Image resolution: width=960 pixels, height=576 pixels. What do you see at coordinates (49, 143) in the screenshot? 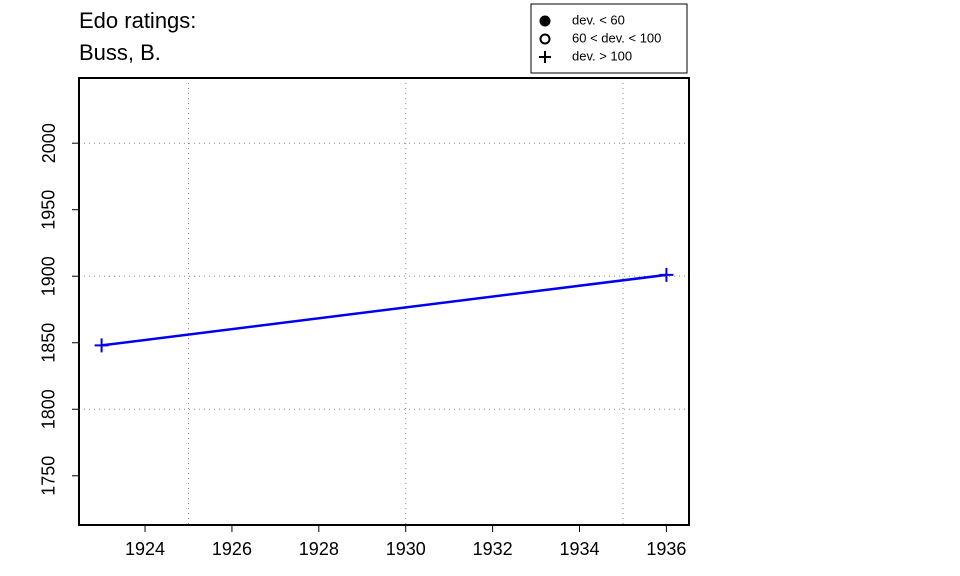
I see `y-tick-label: 2000` at bounding box center [49, 143].